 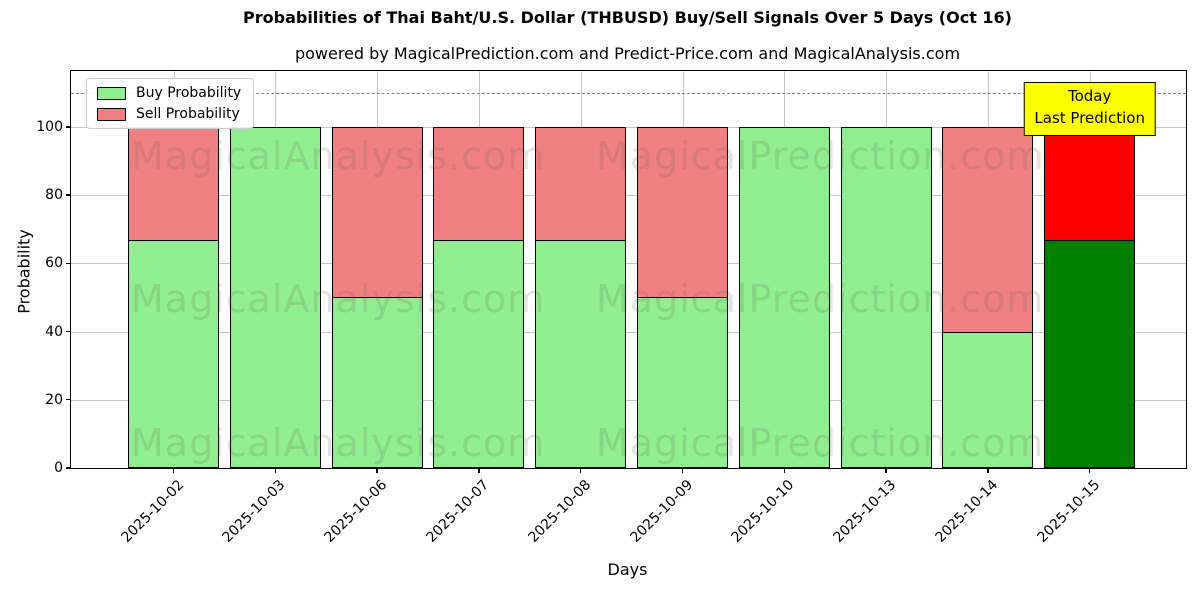 I want to click on y-tick-label: 20, so click(x=54, y=399).